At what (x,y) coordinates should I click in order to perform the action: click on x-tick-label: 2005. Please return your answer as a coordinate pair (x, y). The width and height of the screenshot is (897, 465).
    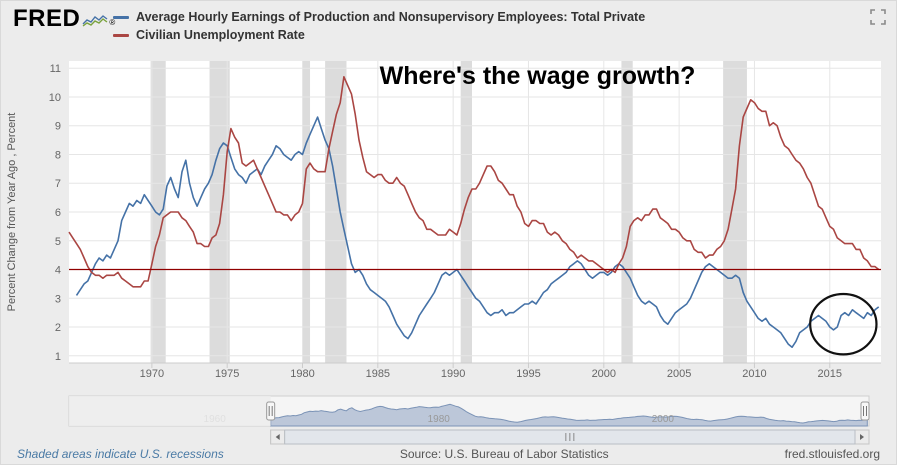
    Looking at the image, I should click on (679, 374).